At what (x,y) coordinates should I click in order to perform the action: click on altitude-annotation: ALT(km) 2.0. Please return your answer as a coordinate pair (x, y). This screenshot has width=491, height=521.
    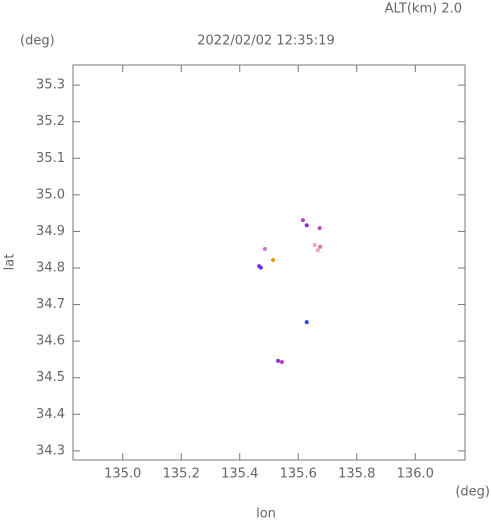
    Looking at the image, I should click on (423, 9).